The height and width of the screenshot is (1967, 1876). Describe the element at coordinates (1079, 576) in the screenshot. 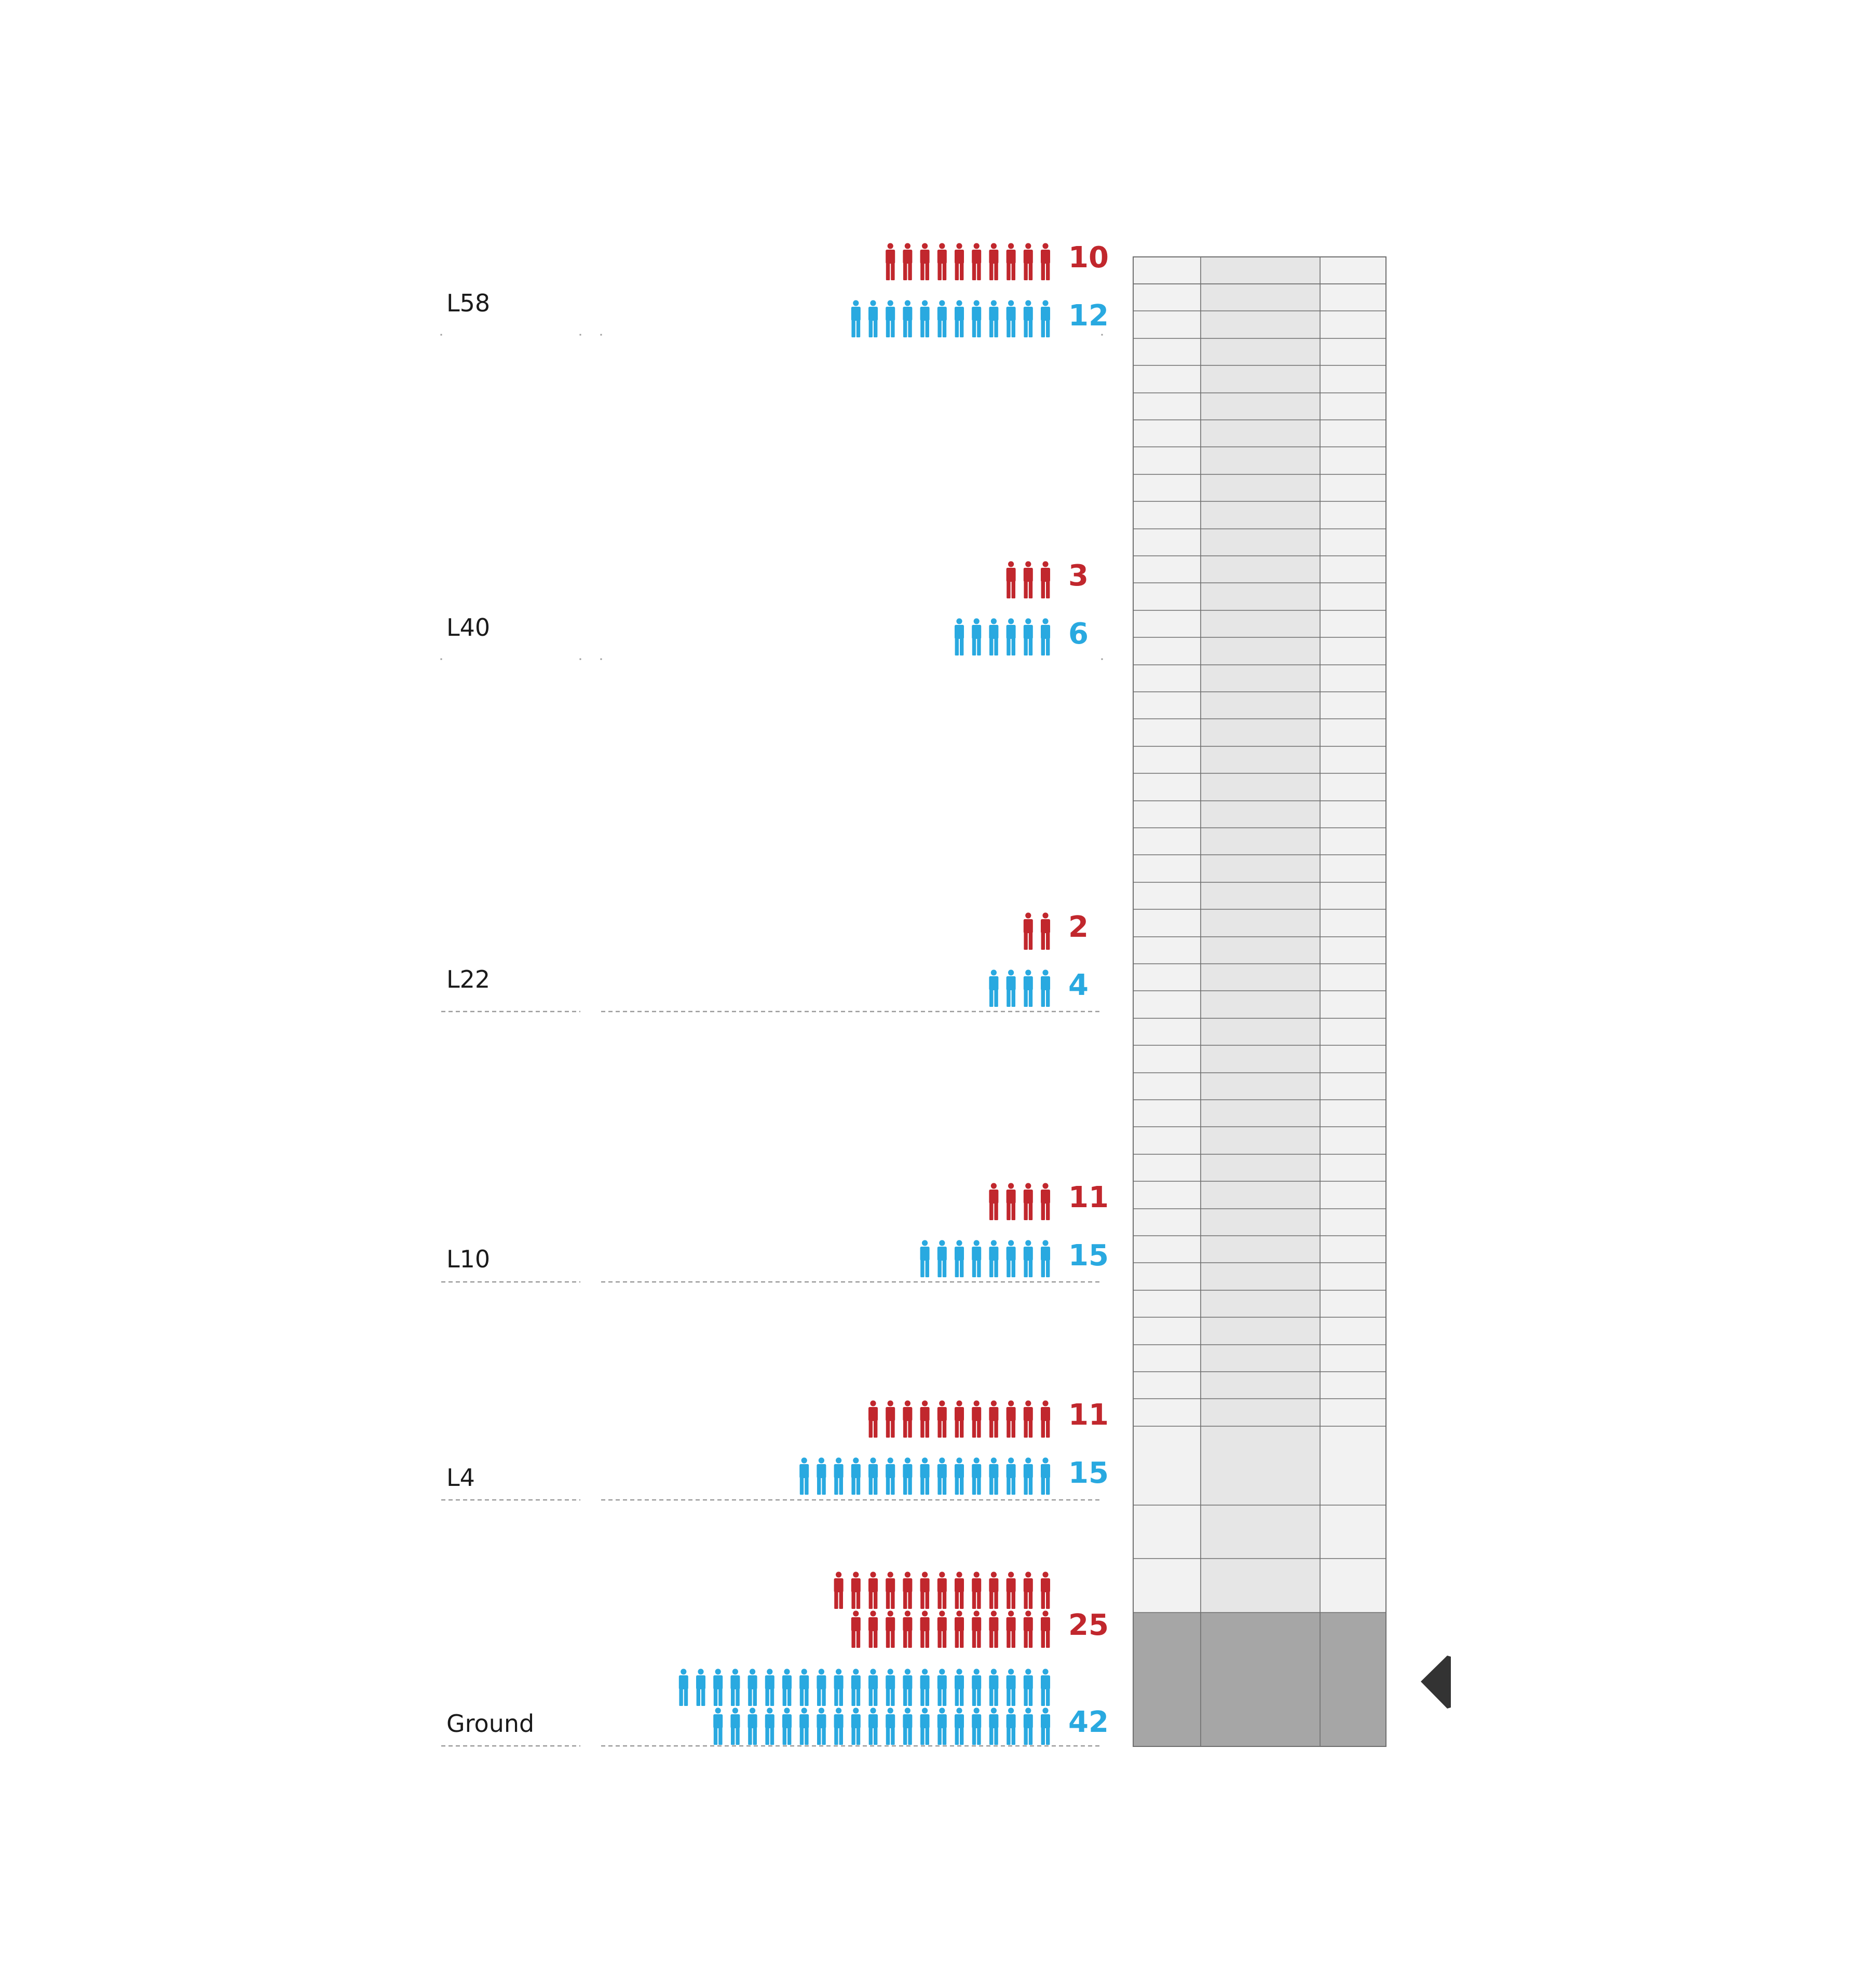

I see `red-count-label: 3` at that location.